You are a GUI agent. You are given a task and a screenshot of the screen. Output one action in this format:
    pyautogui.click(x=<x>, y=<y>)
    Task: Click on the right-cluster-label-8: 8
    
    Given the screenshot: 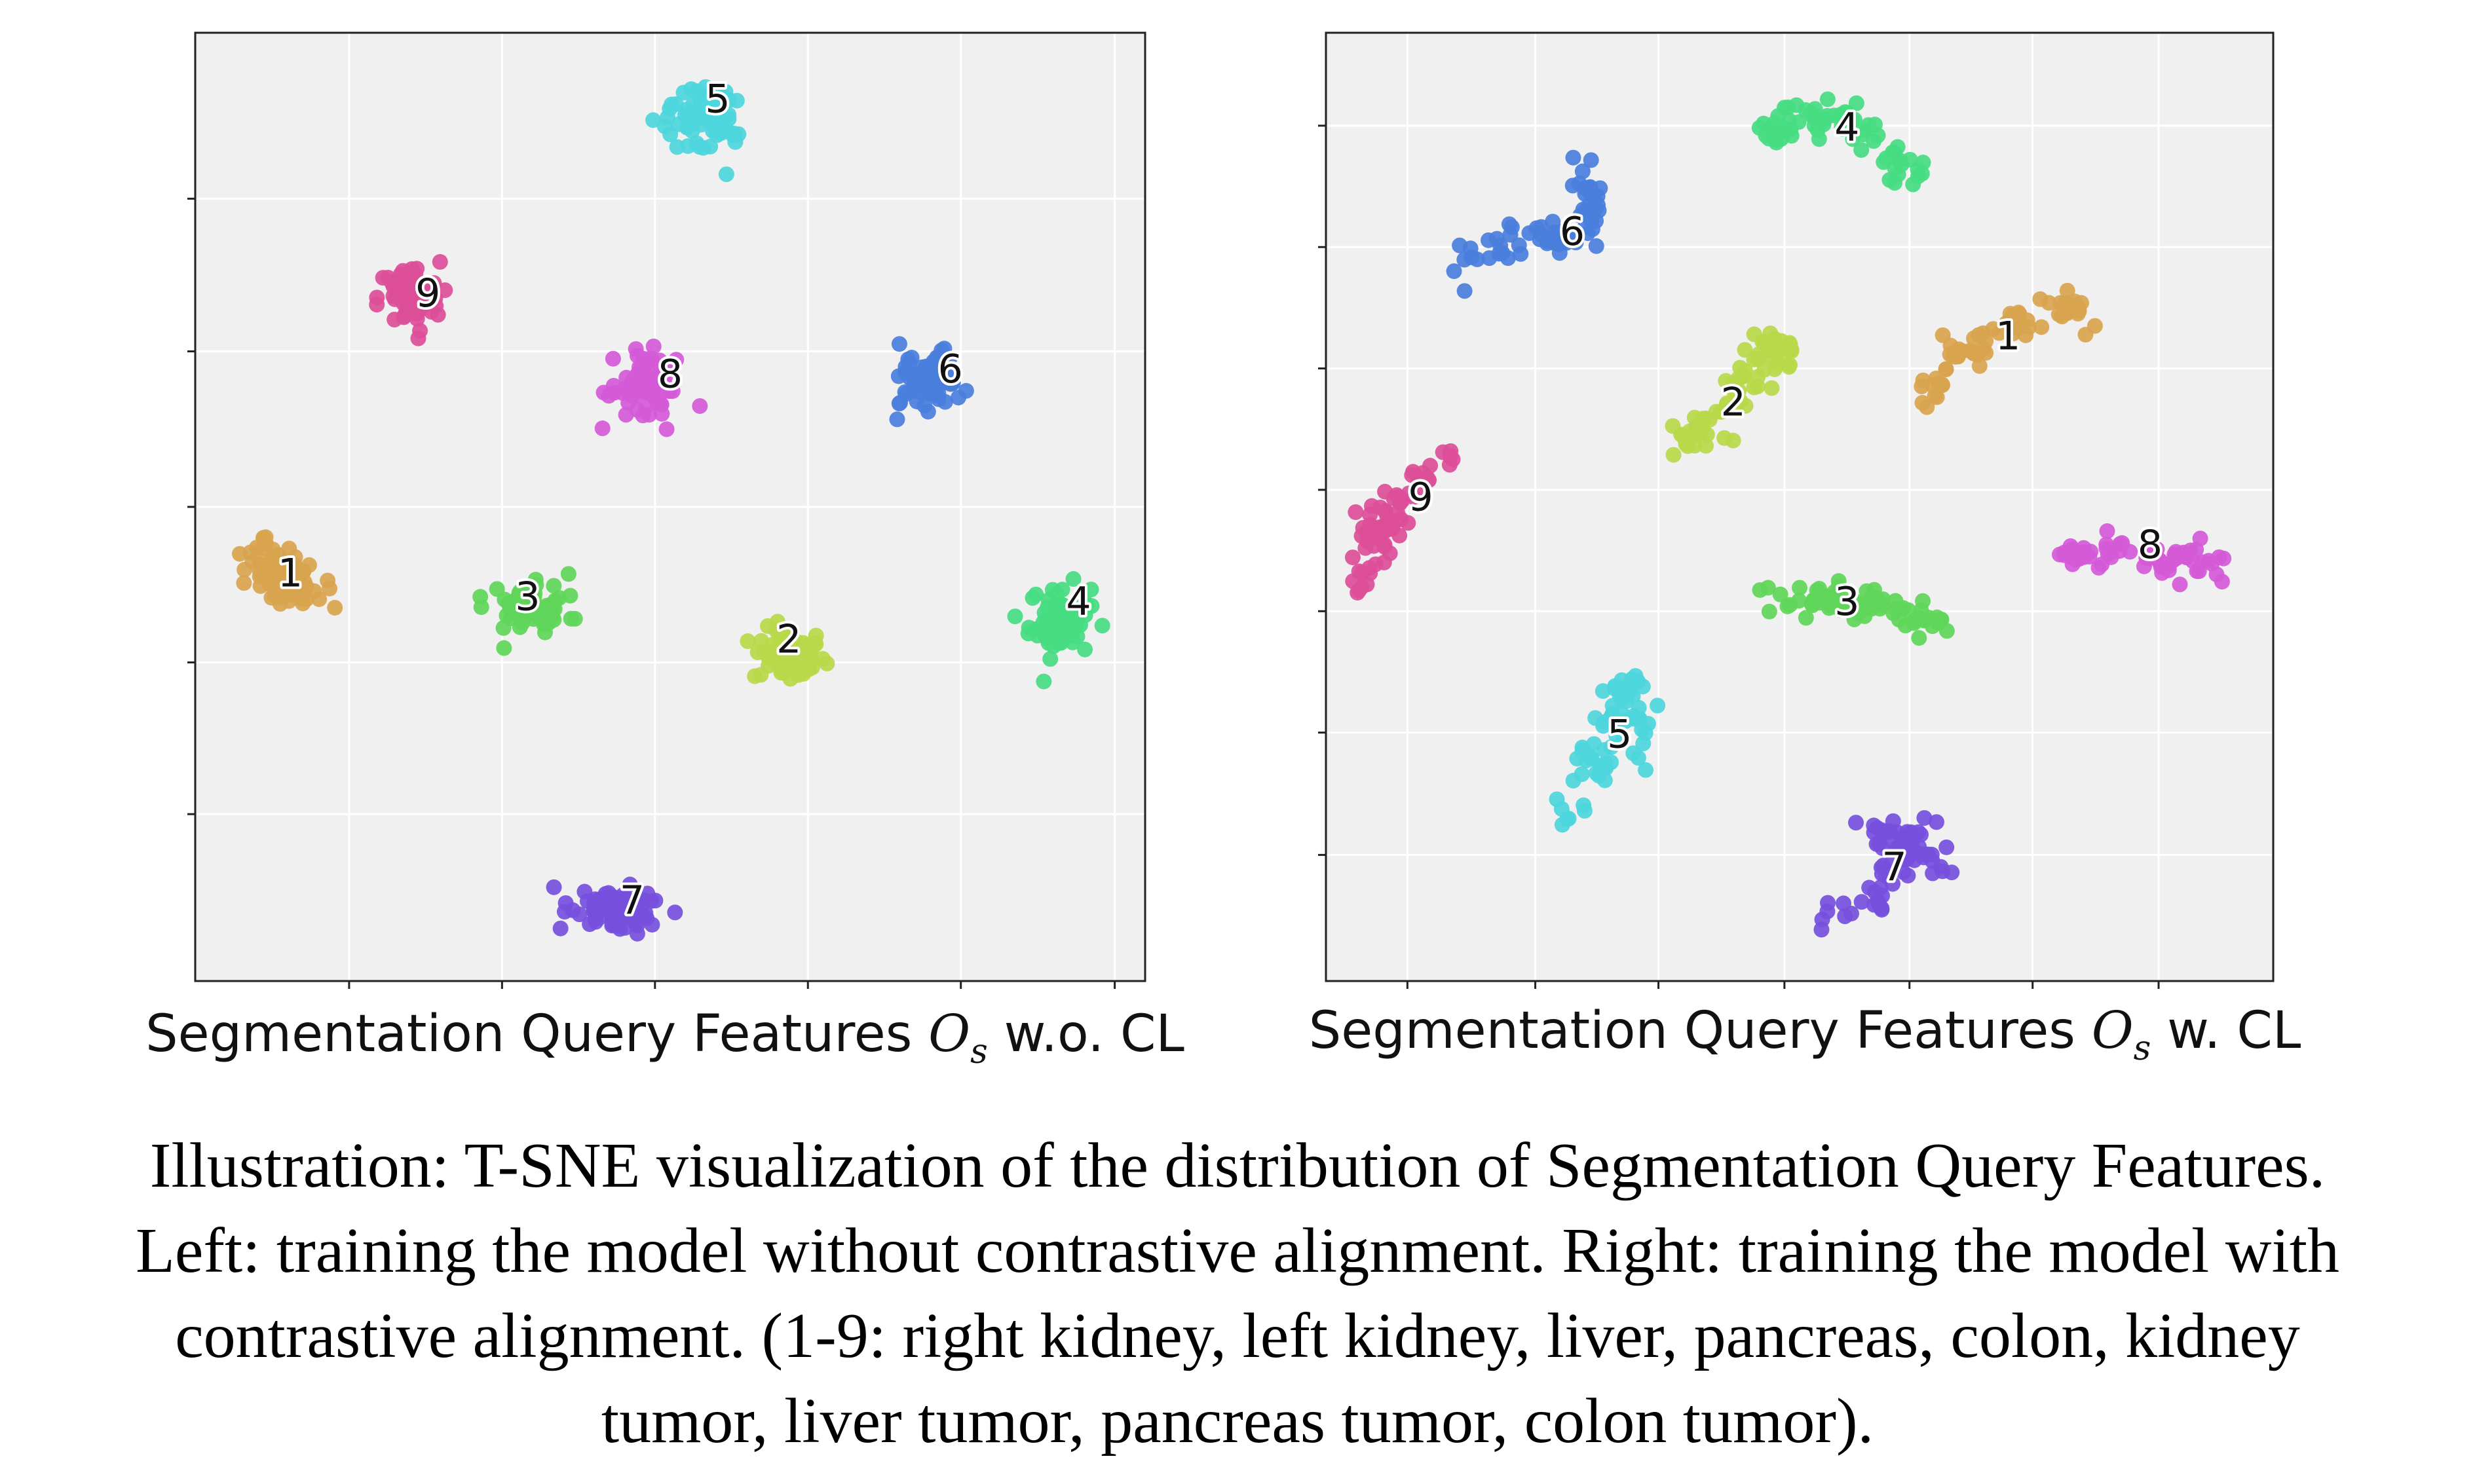 What is the action you would take?
    pyautogui.click(x=2150, y=545)
    